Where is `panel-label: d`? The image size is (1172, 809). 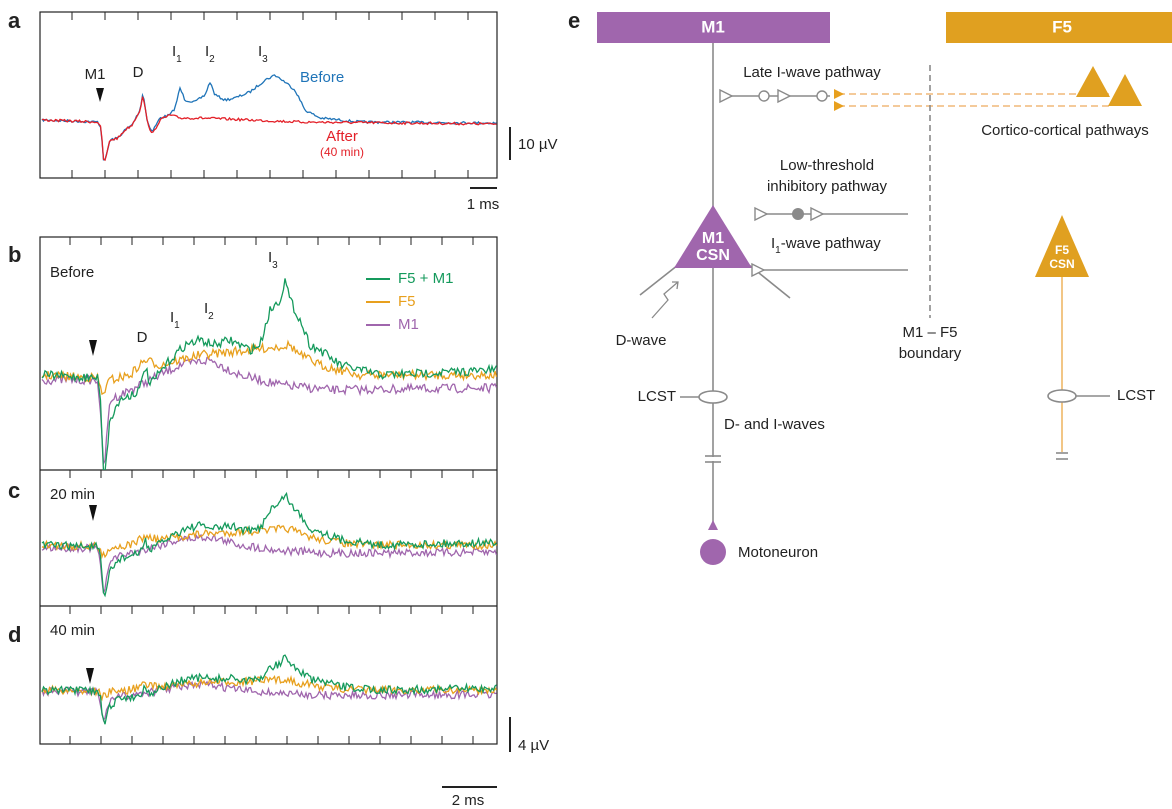 panel-label: d is located at coordinates (14, 634).